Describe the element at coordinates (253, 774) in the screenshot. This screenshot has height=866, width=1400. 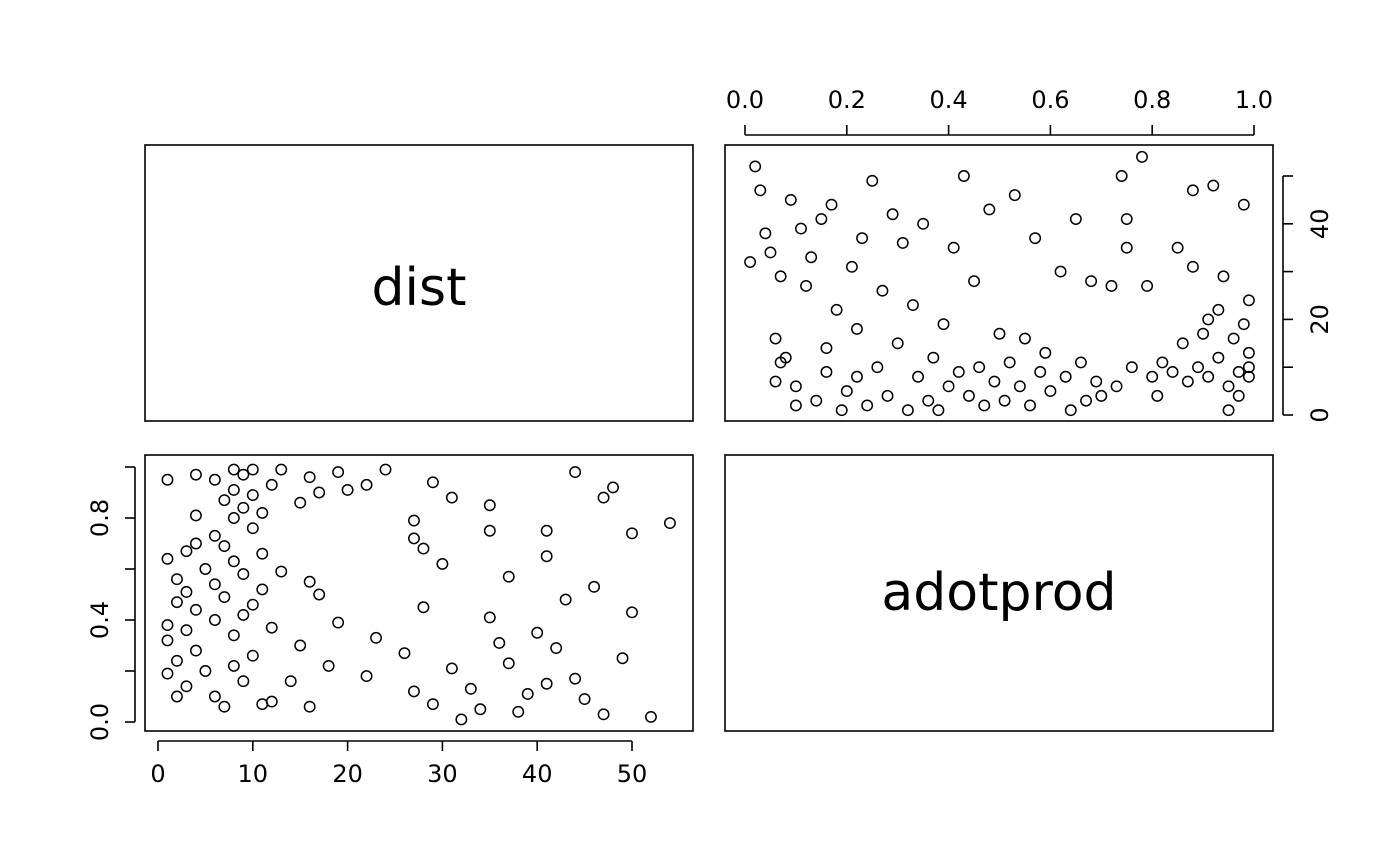
I see `tick-label-bottom: 10` at that location.